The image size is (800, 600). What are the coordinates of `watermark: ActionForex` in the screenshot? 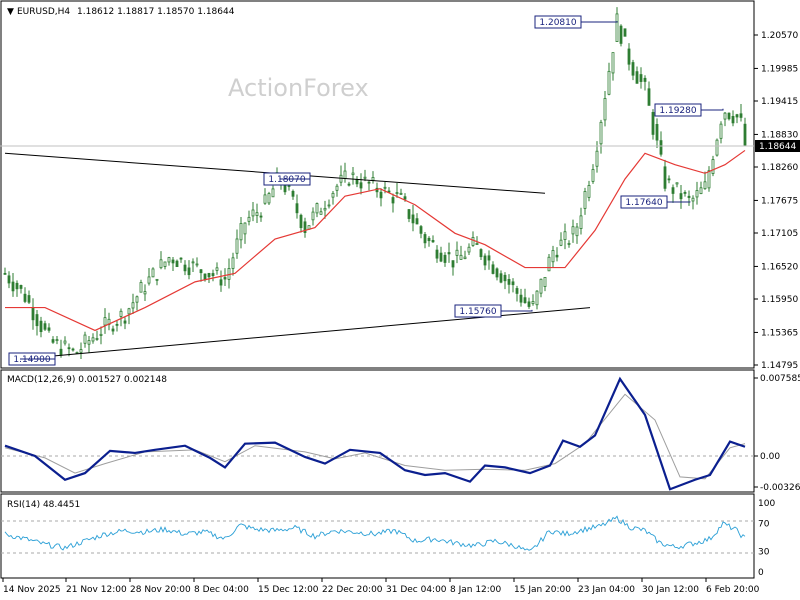 It's located at (298, 88).